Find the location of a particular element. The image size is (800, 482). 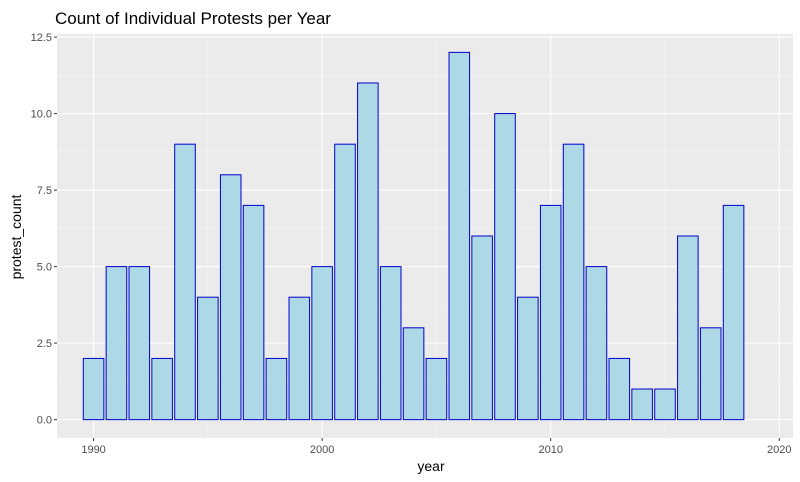

y-tick-label: 12.5 is located at coordinates (41, 38).